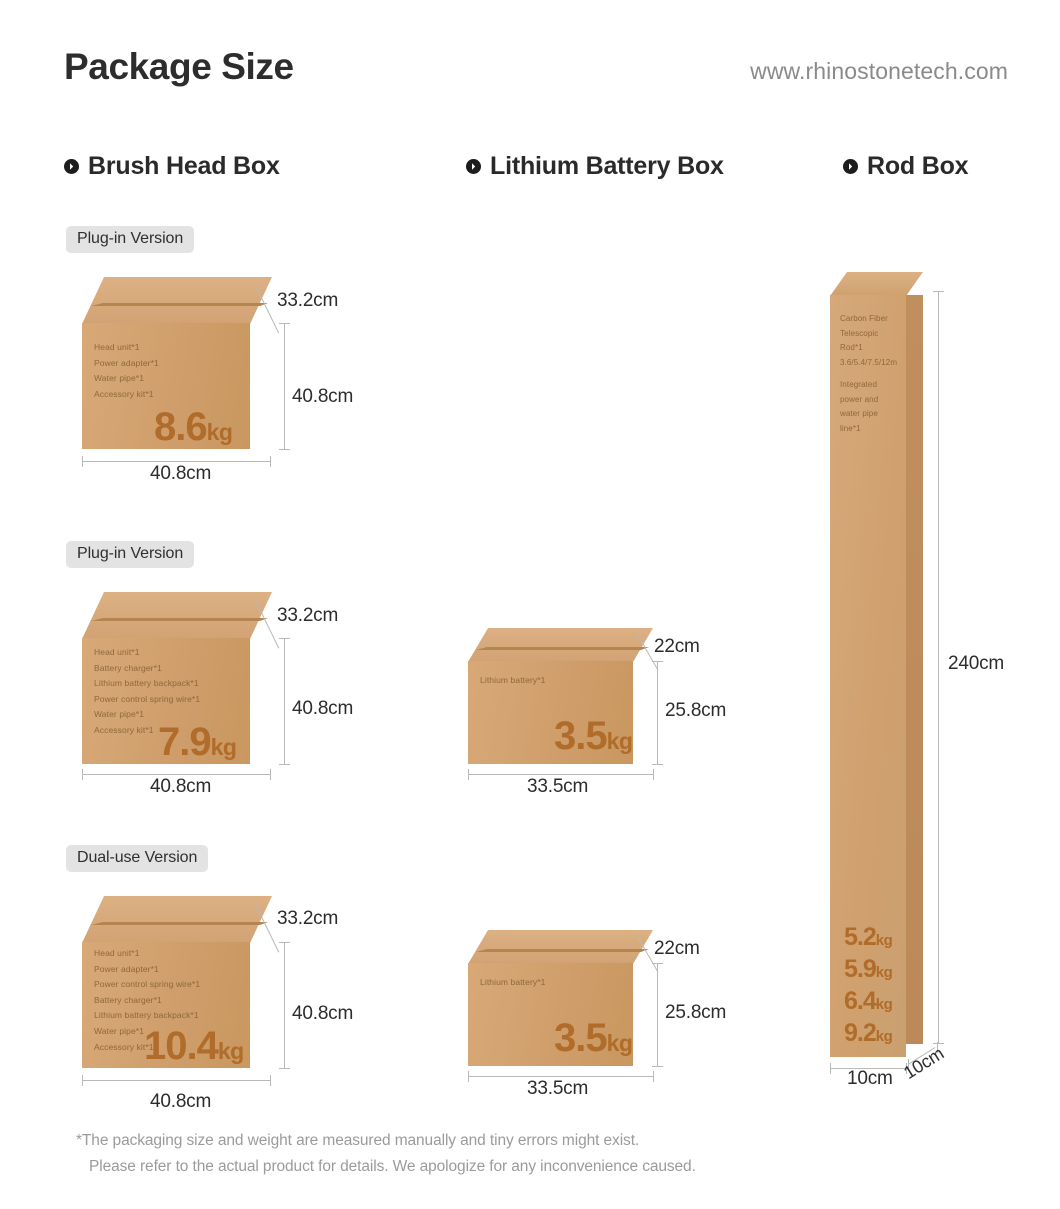 This screenshot has height=1209, width=1060. What do you see at coordinates (868, 1001) in the screenshot?
I see `carton-weight-3: 6.4kg` at bounding box center [868, 1001].